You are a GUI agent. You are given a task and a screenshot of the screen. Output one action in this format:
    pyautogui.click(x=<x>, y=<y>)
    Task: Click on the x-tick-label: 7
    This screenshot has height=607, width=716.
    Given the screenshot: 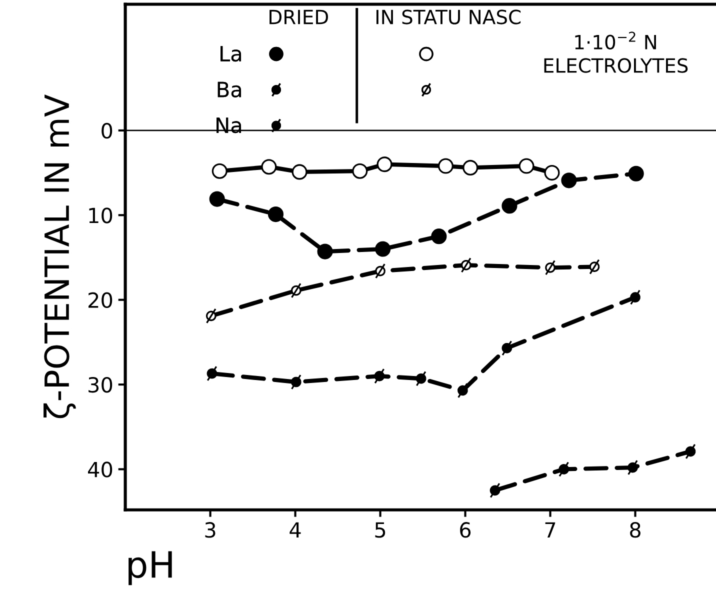 What is the action you would take?
    pyautogui.click(x=550, y=530)
    